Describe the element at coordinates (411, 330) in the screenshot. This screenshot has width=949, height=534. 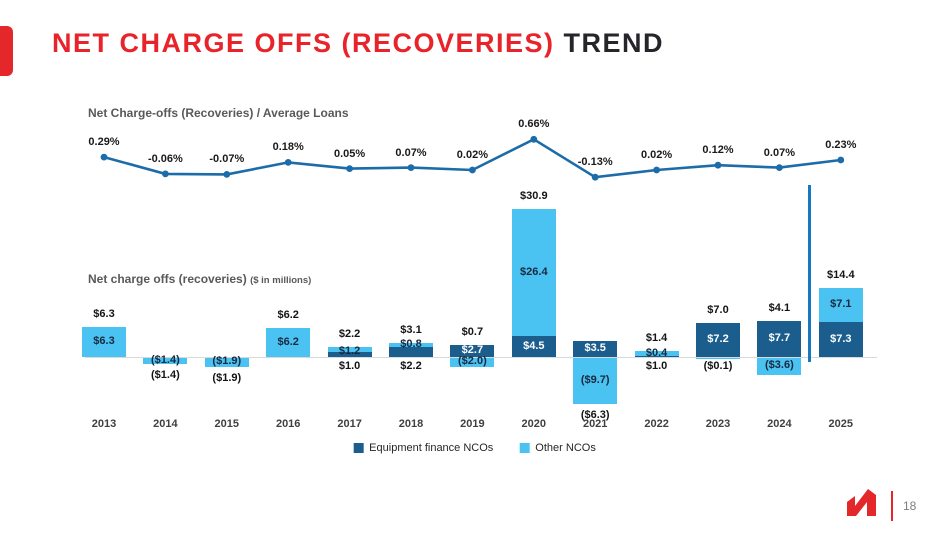
I see `bar-total-label-2018: $3.1` at that location.